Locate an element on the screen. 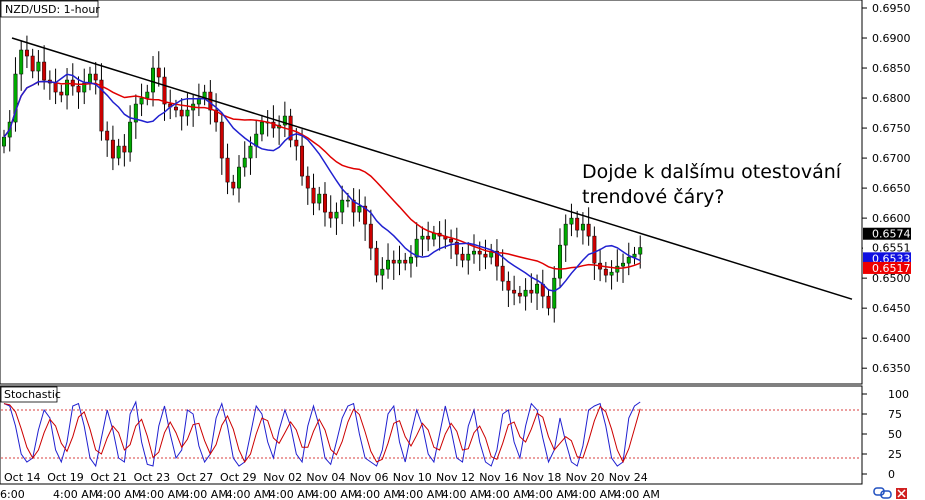  time-axis-date: Oct 14 is located at coordinates (22, 477).